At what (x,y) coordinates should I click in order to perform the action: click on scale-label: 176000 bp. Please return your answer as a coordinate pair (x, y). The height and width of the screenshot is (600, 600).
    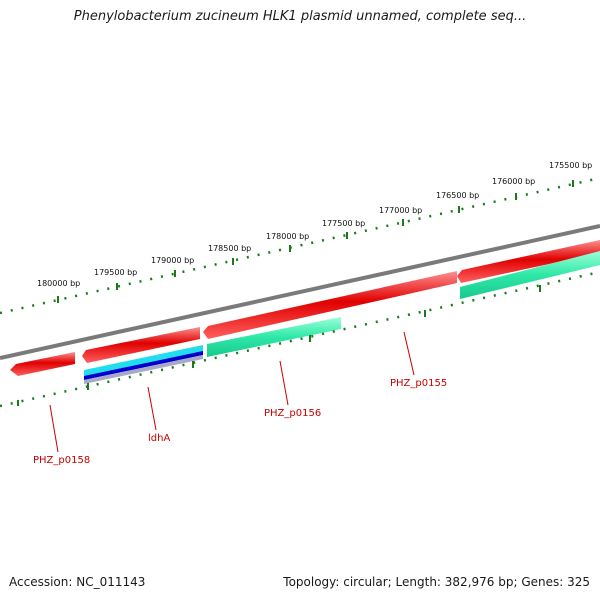
    Looking at the image, I should click on (513, 181).